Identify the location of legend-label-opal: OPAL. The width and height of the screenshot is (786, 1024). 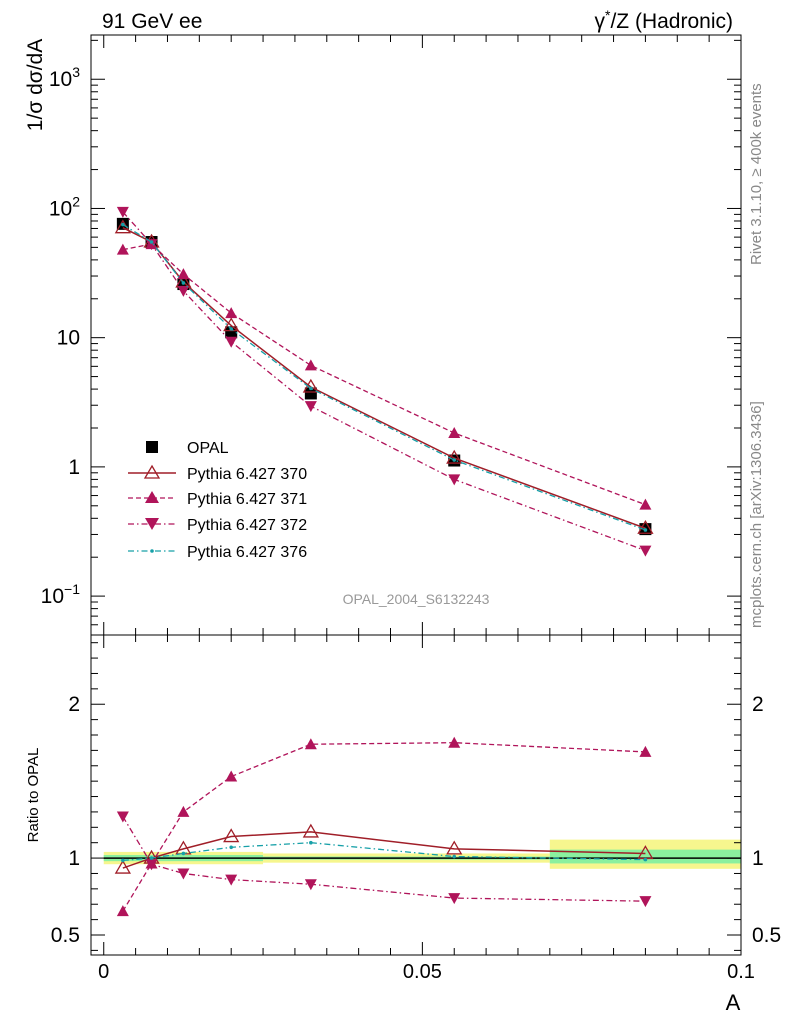
(208, 448).